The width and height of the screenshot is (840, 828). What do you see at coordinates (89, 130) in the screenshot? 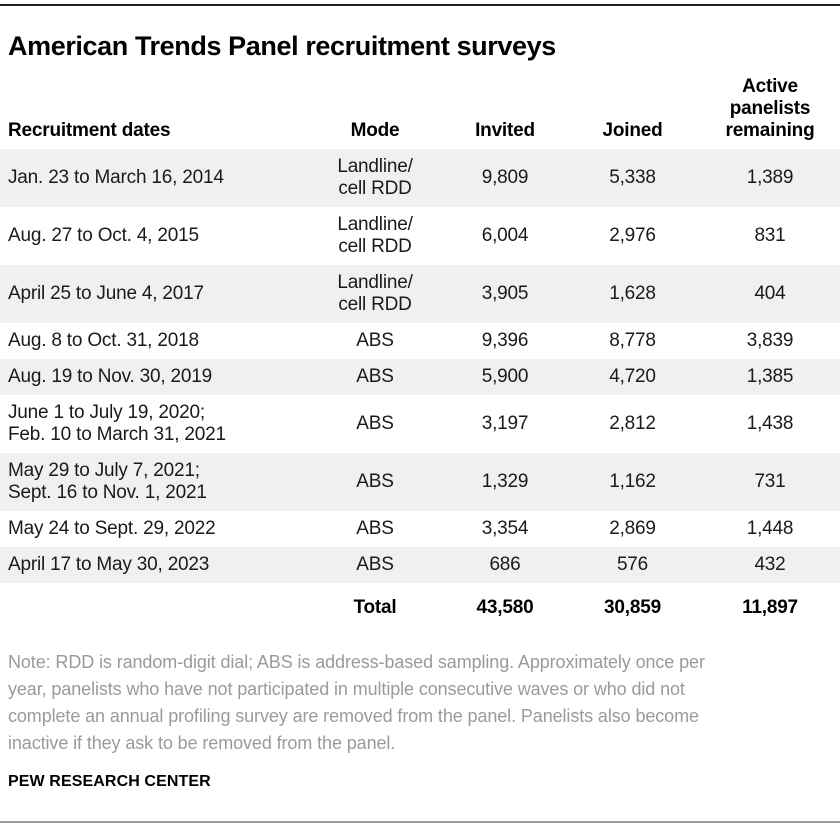
I see `column-header-recruitment-dates: Recruitment dates` at bounding box center [89, 130].